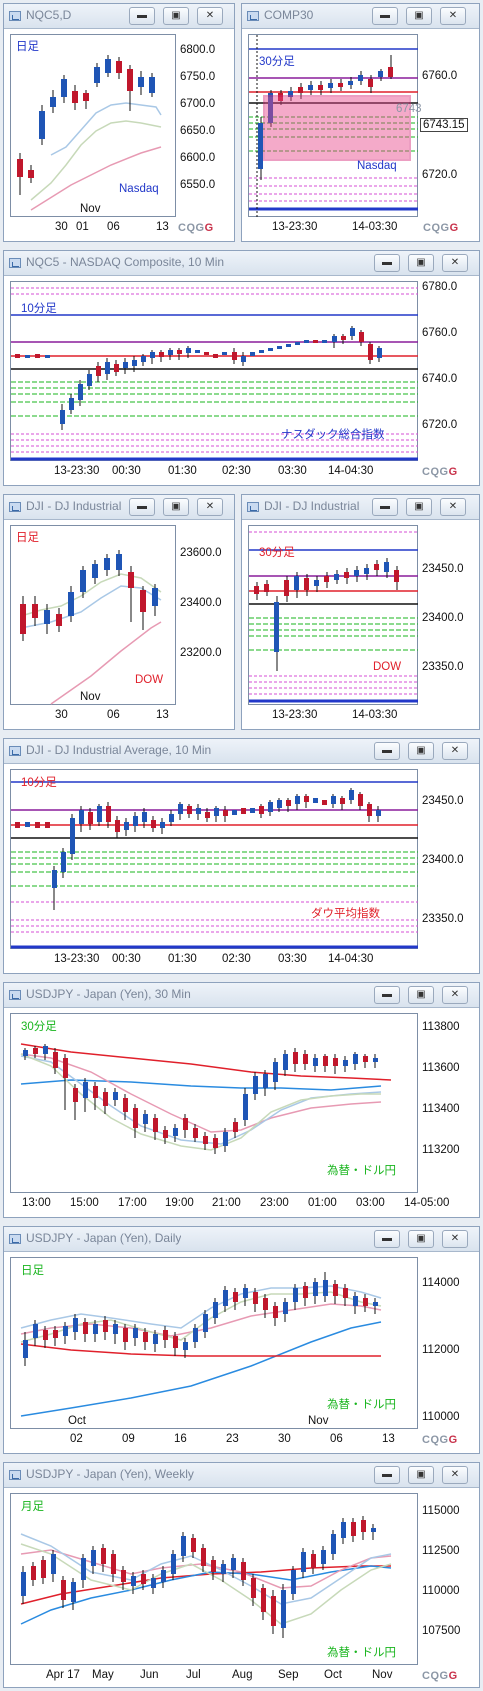 This screenshot has width=483, height=1691. I want to click on title-bar: USDJPY - Japan (Yen), Daily ▬ ▣ ✕, so click(241, 1239).